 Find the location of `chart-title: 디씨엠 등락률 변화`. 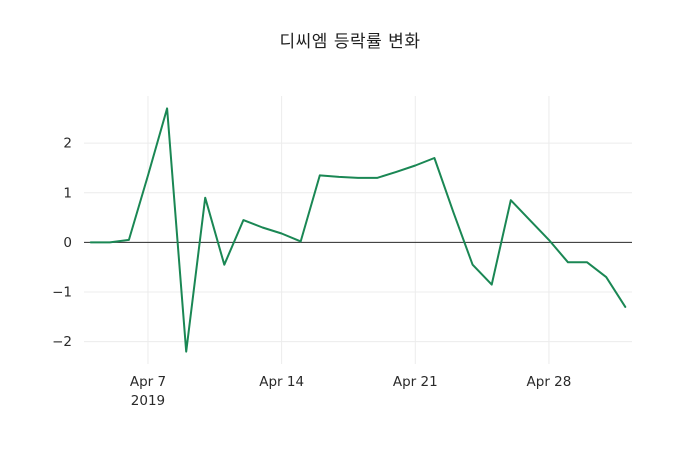

chart-title: 디씨엠 등락률 변화 is located at coordinates (350, 42).